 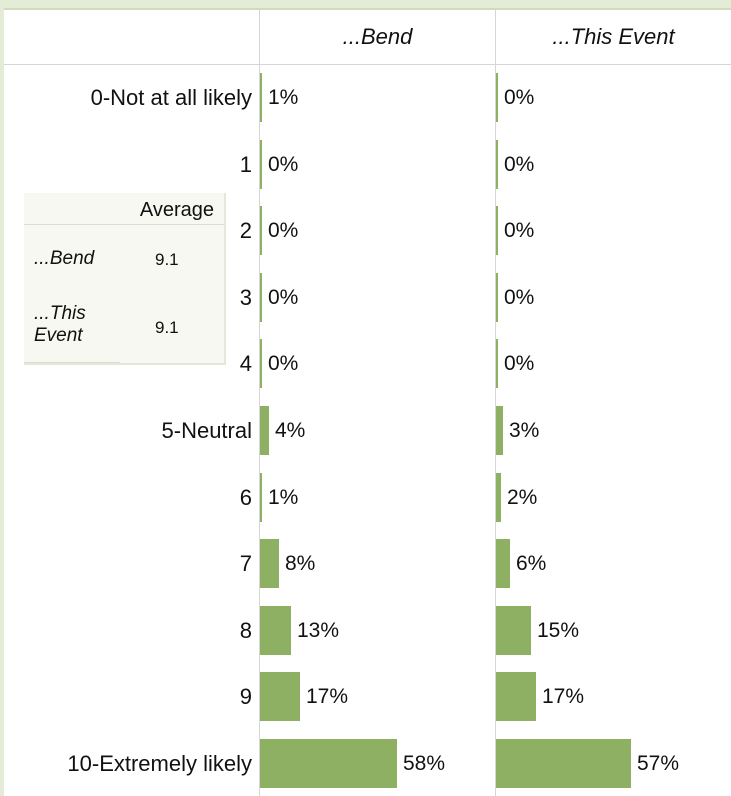 What do you see at coordinates (159, 763) in the screenshot?
I see `category-label: 10-Extremely likely` at bounding box center [159, 763].